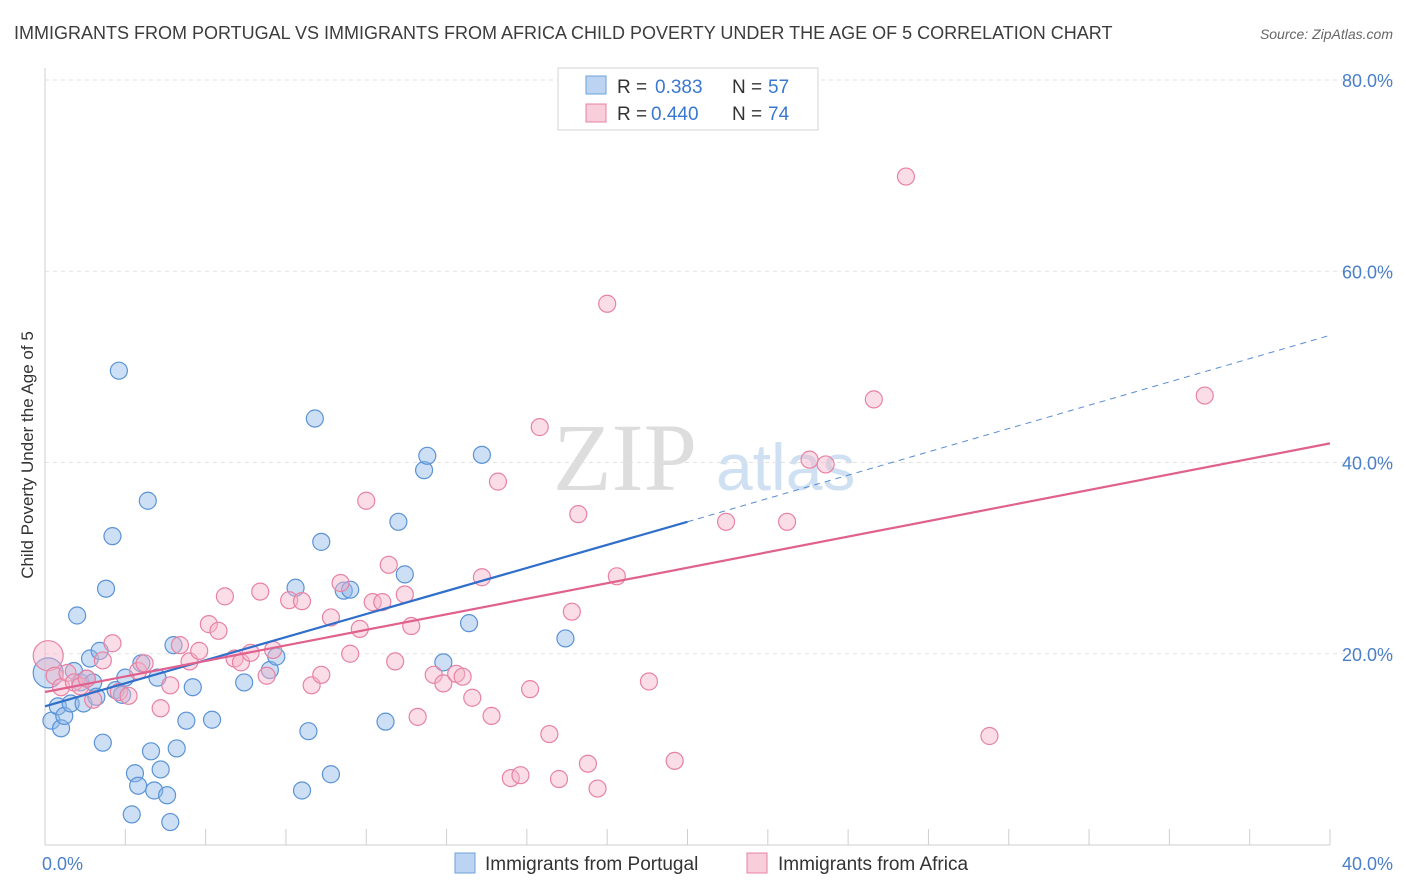  Describe the element at coordinates (596, 85) in the screenshot. I see `legend-swatch-portugal` at that location.